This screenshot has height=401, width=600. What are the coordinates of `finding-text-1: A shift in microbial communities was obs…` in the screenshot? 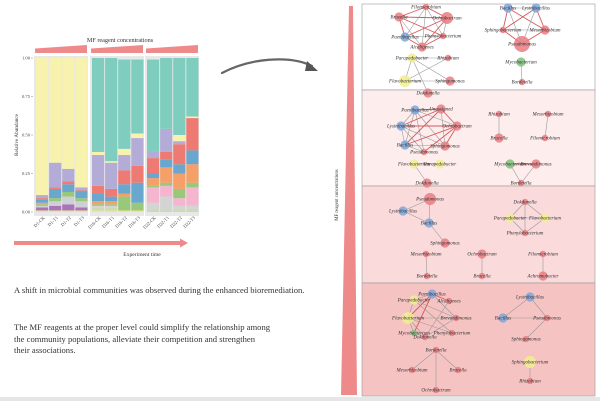 It's located at (159, 290).